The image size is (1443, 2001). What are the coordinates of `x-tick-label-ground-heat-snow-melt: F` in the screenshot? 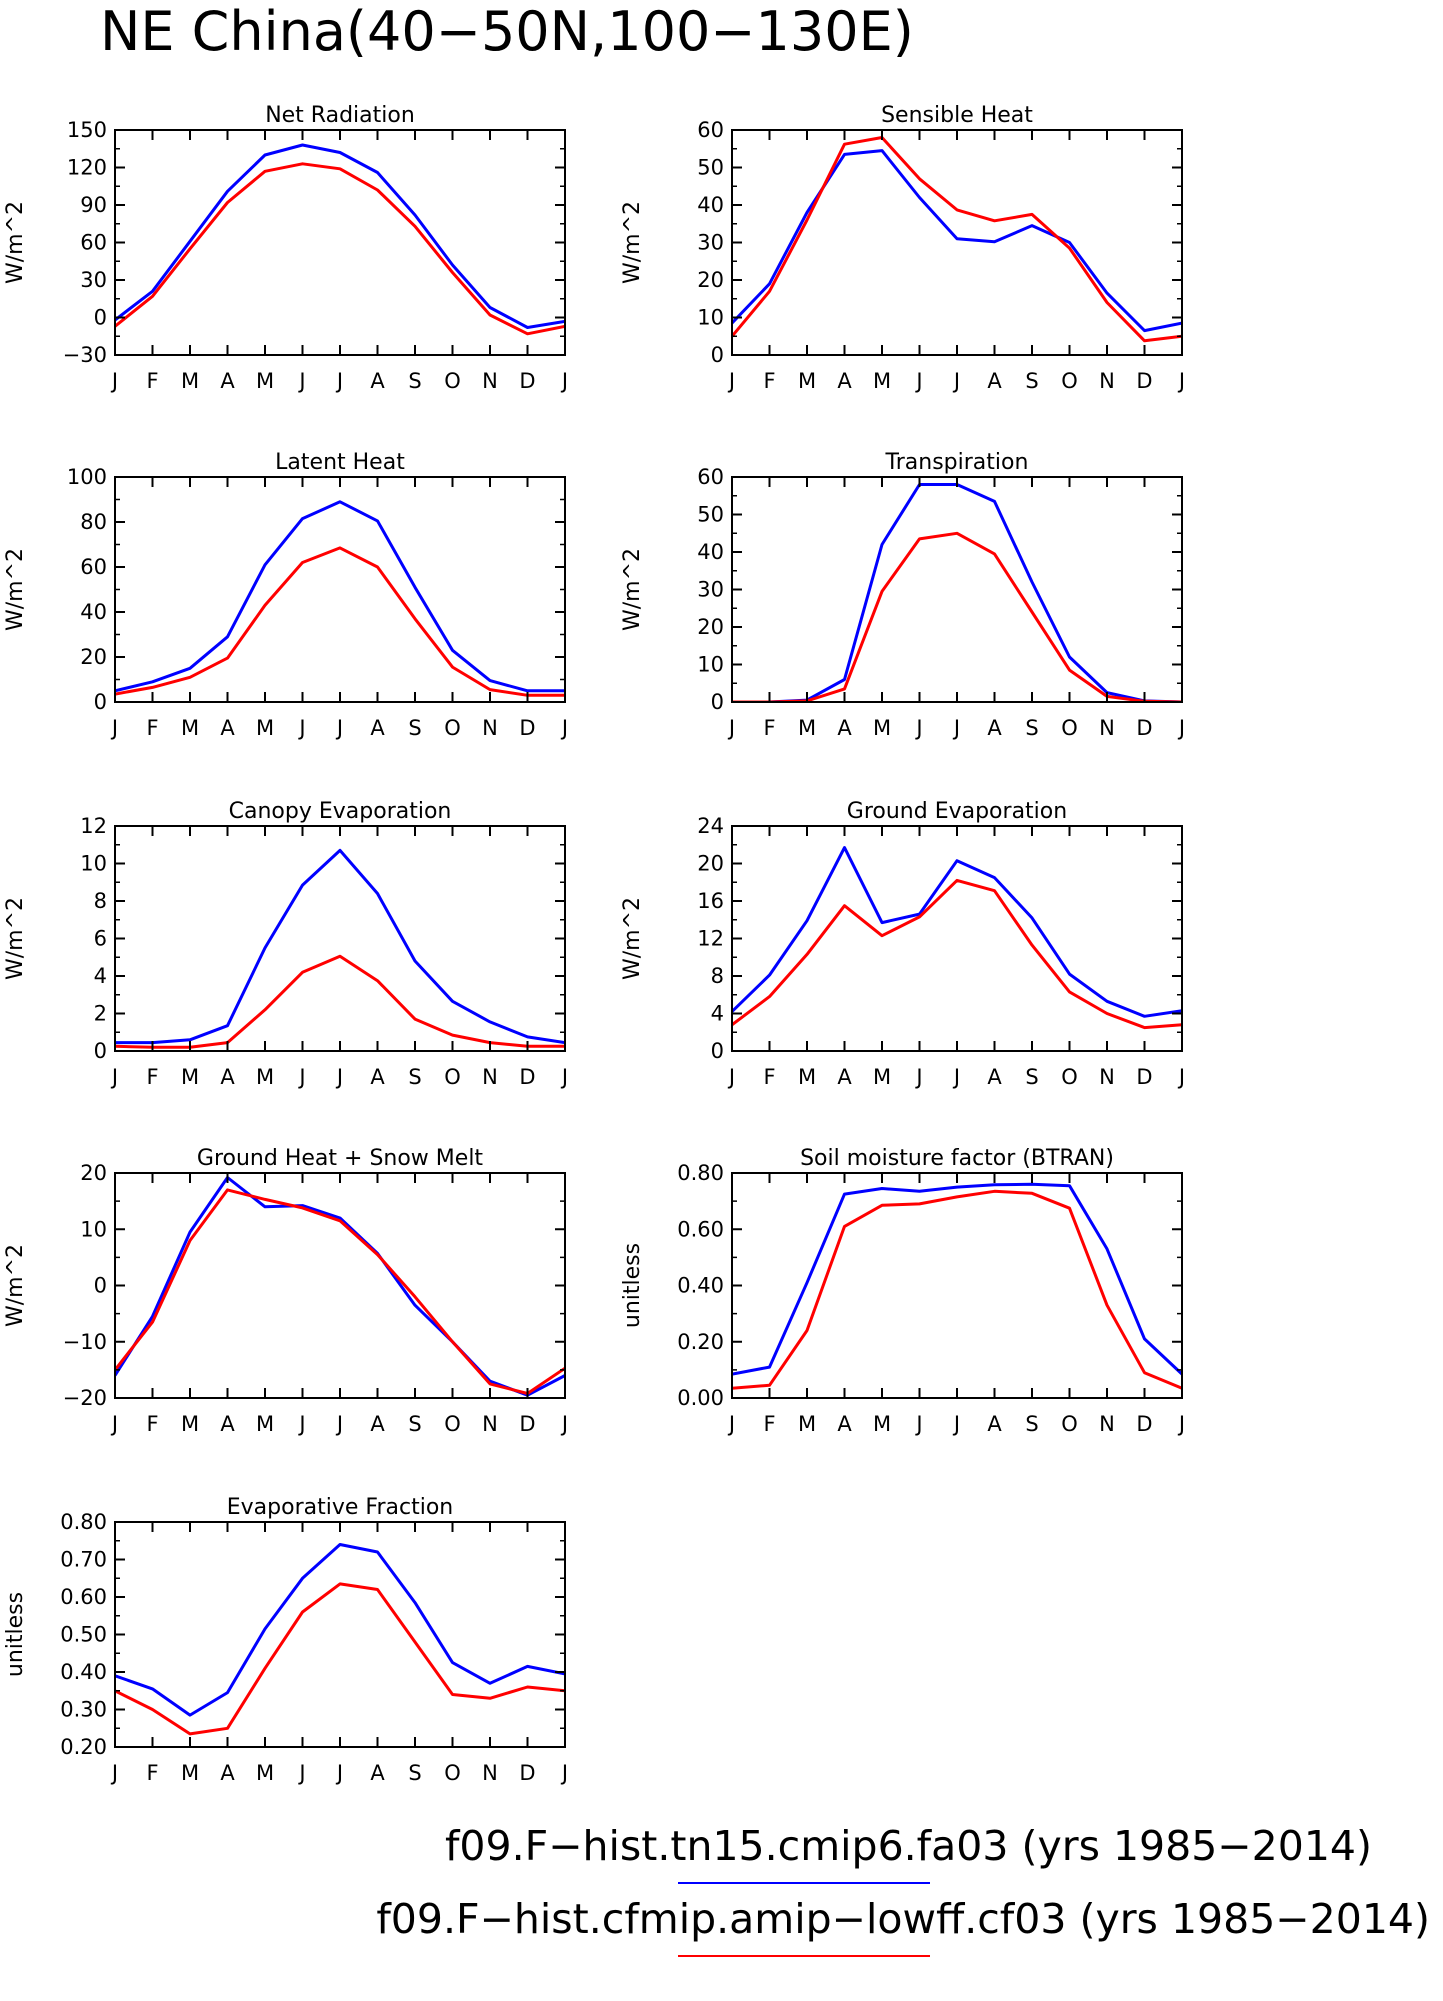 It's located at (152, 1424).